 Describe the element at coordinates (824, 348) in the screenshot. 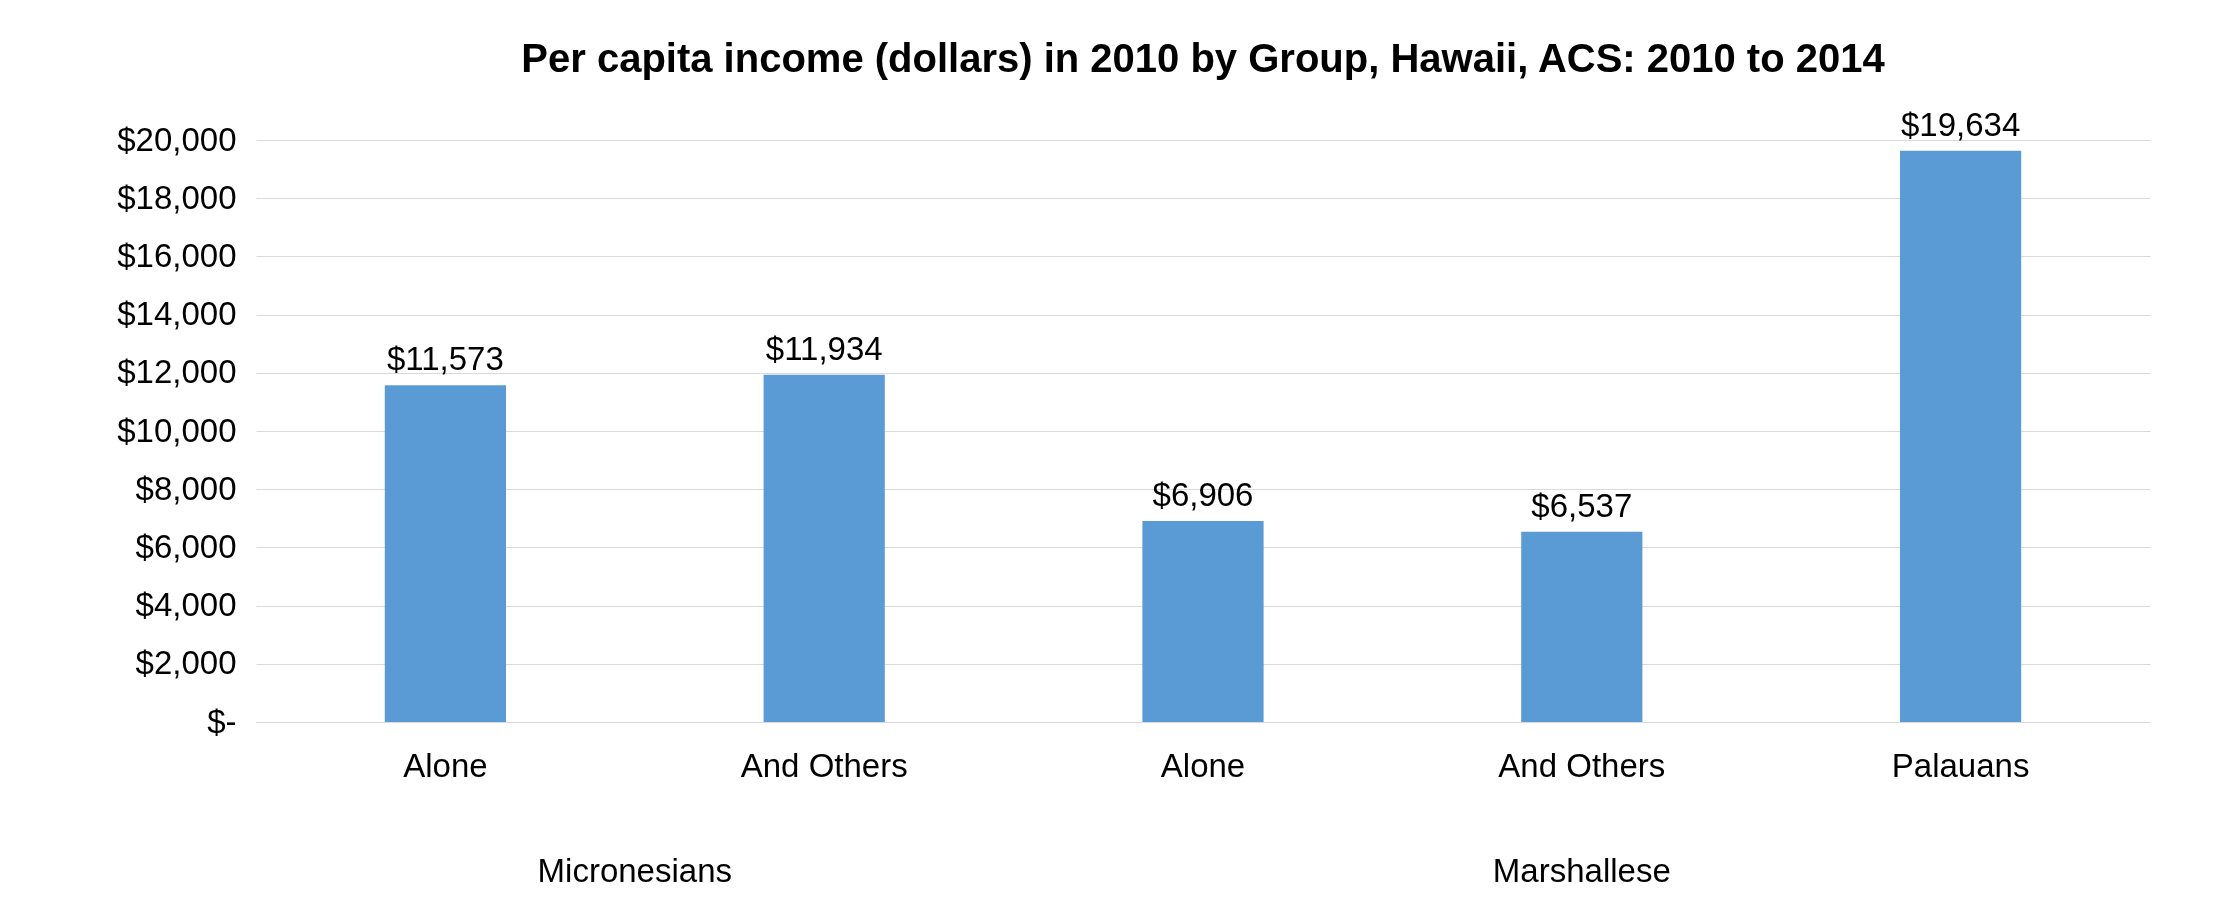

I see `data-label: $11,934` at that location.